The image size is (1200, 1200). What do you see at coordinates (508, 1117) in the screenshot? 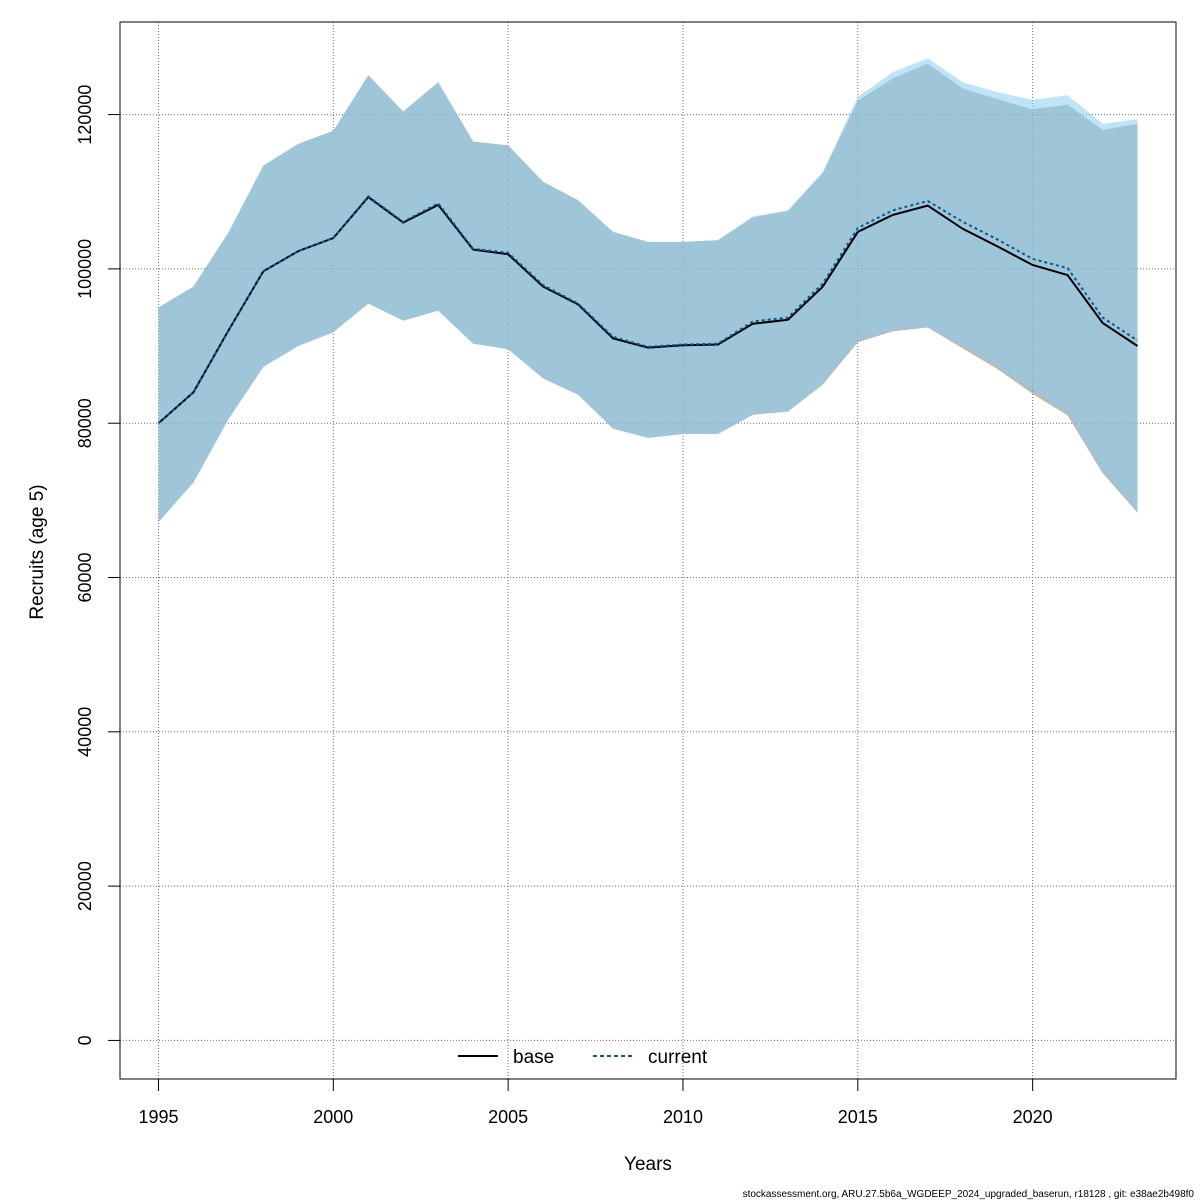
I see `x-tick-label: 2005` at bounding box center [508, 1117].